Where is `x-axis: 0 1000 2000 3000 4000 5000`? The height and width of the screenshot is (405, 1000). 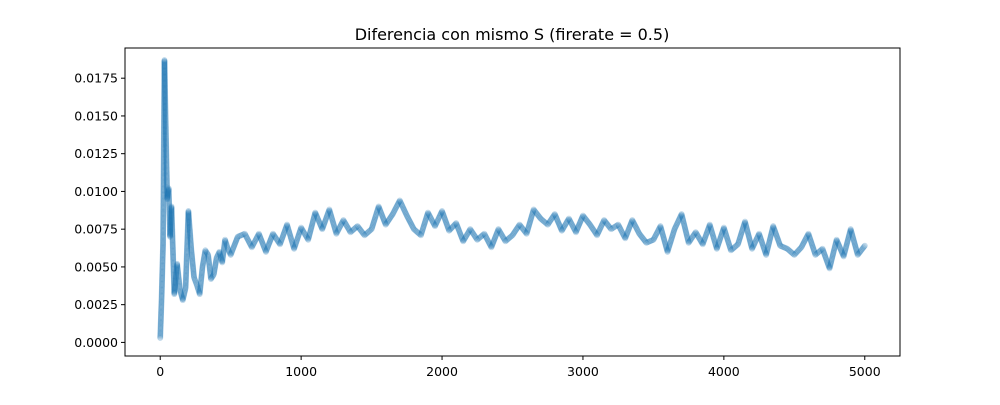
x-axis: 0 1000 2000 3000 4000 5000 is located at coordinates (518, 367).